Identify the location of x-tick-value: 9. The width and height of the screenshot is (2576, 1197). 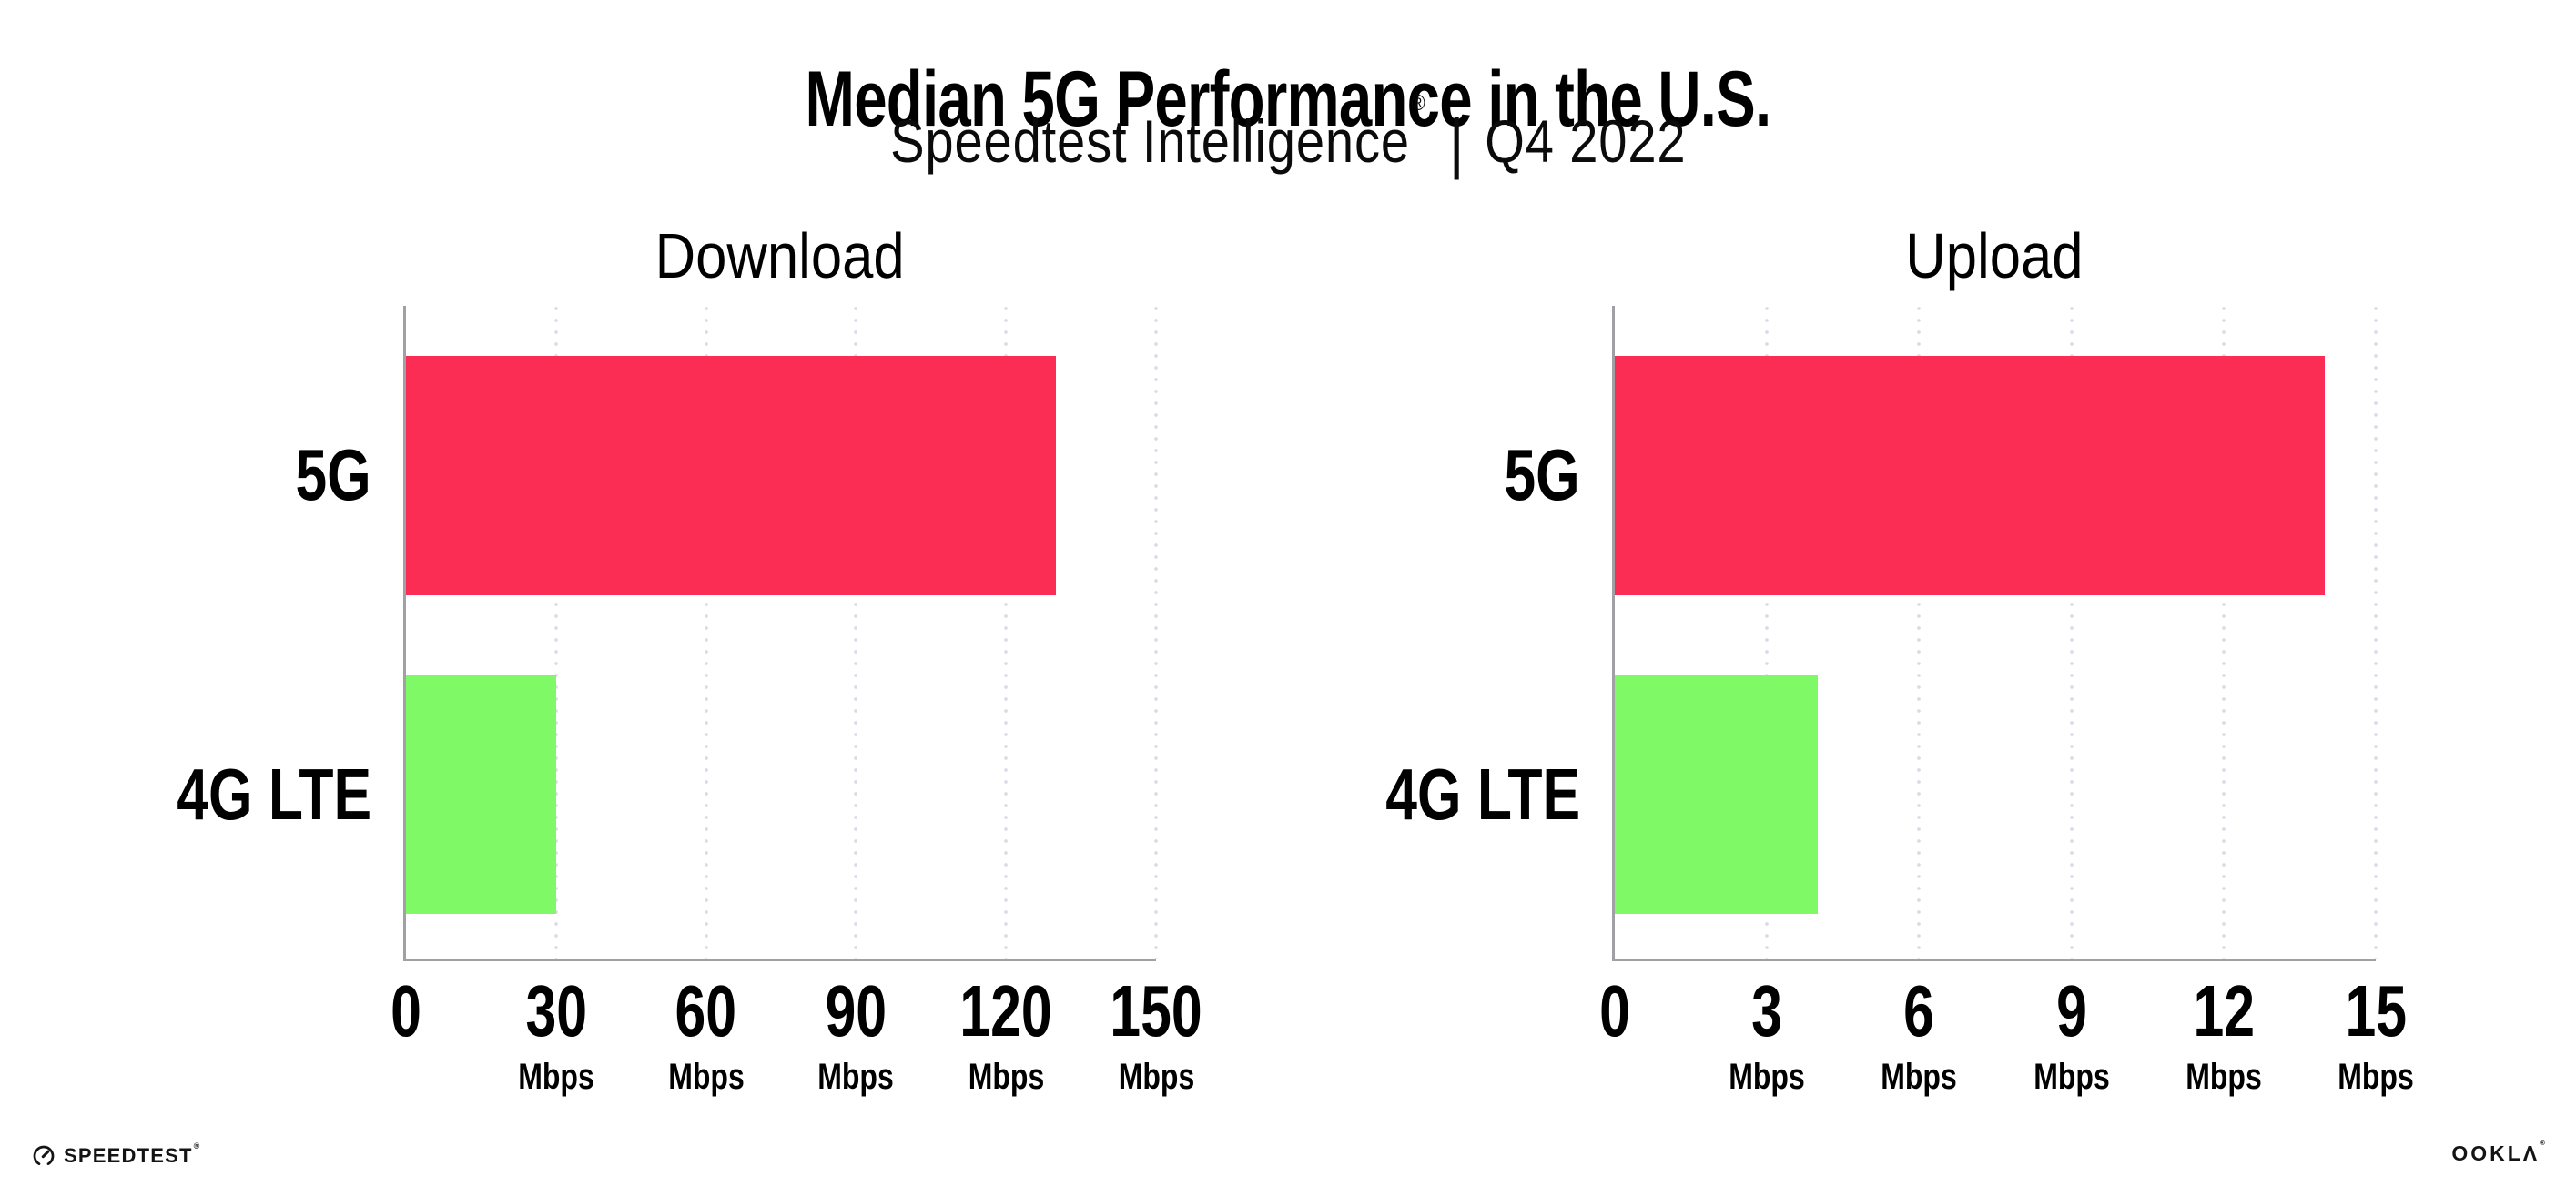
(2071, 1011).